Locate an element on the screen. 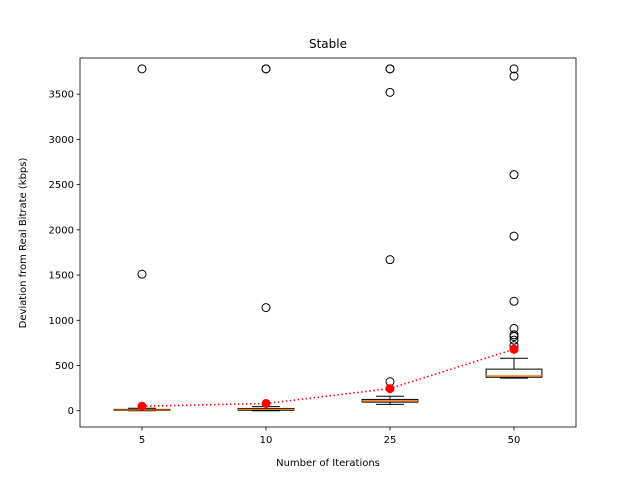 The width and height of the screenshot is (640, 480). chart-title: Stable is located at coordinates (328, 44).